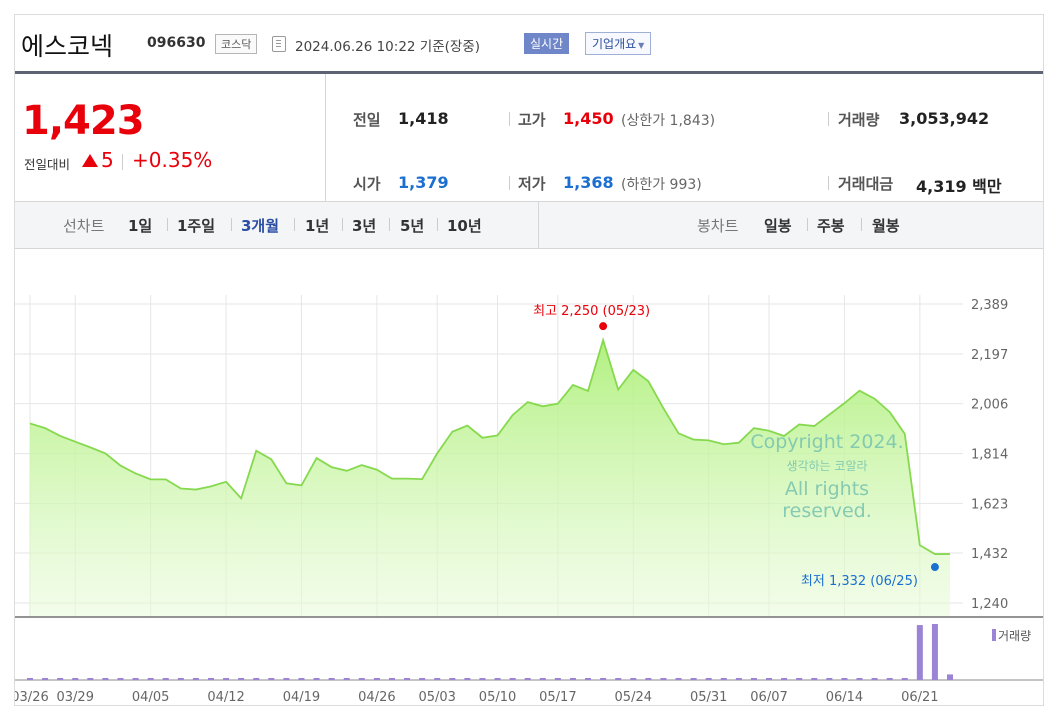 The height and width of the screenshot is (717, 1057). What do you see at coordinates (547, 43) in the screenshot?
I see `realtime-button: 실시간` at bounding box center [547, 43].